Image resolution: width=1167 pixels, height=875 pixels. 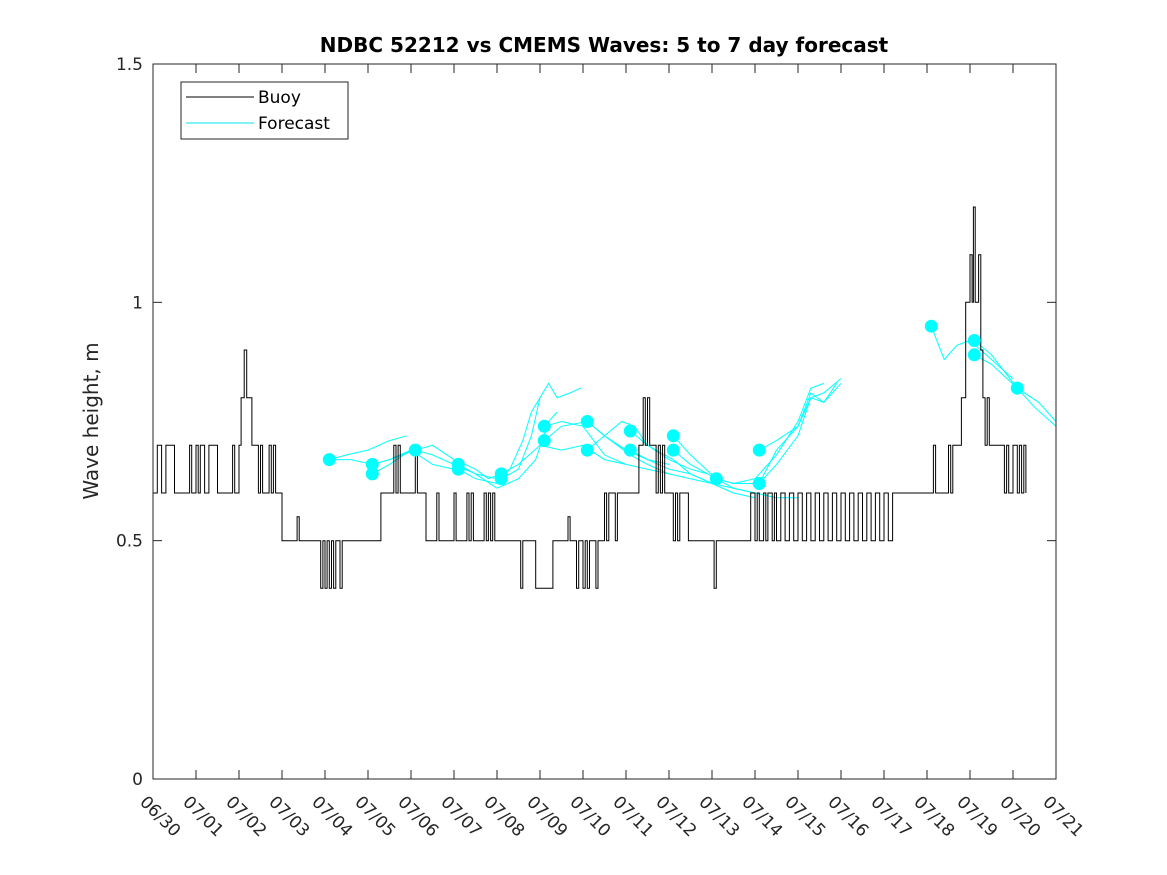 I want to click on legend: Buoy Forecast, so click(x=264, y=110).